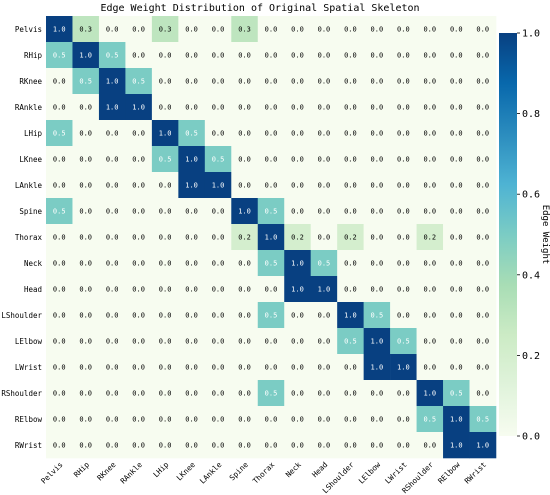 This screenshot has width=550, height=495. I want to click on row-tick-label: Pelvis, so click(28, 29).